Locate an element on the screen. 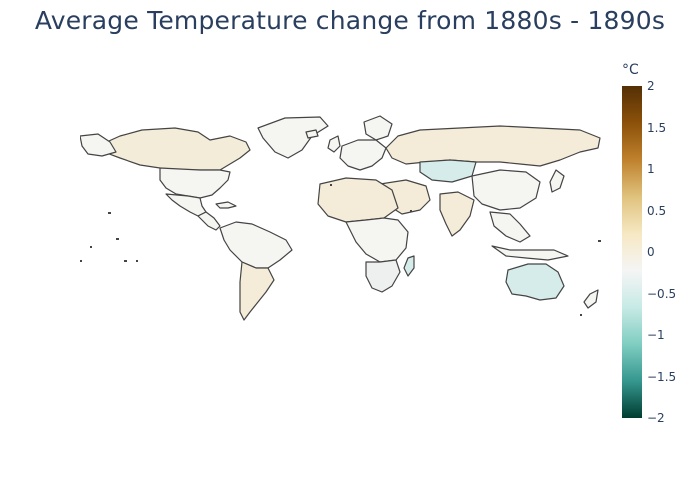 The height and width of the screenshot is (500, 700). country-canada is located at coordinates (175, 149).